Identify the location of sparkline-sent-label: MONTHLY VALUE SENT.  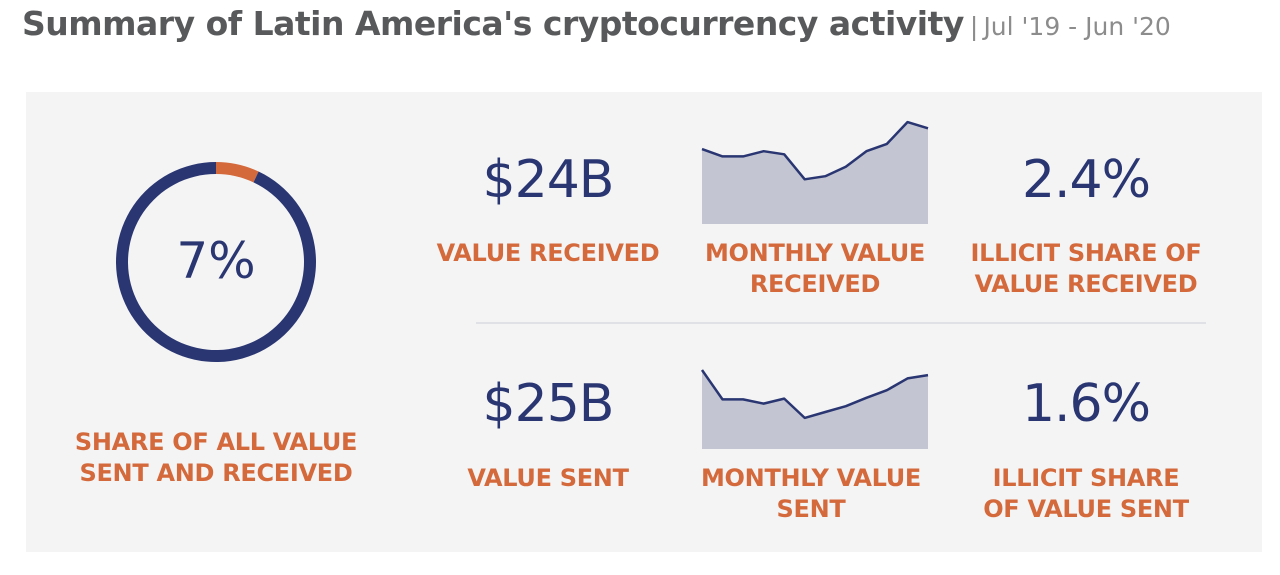
(811, 494).